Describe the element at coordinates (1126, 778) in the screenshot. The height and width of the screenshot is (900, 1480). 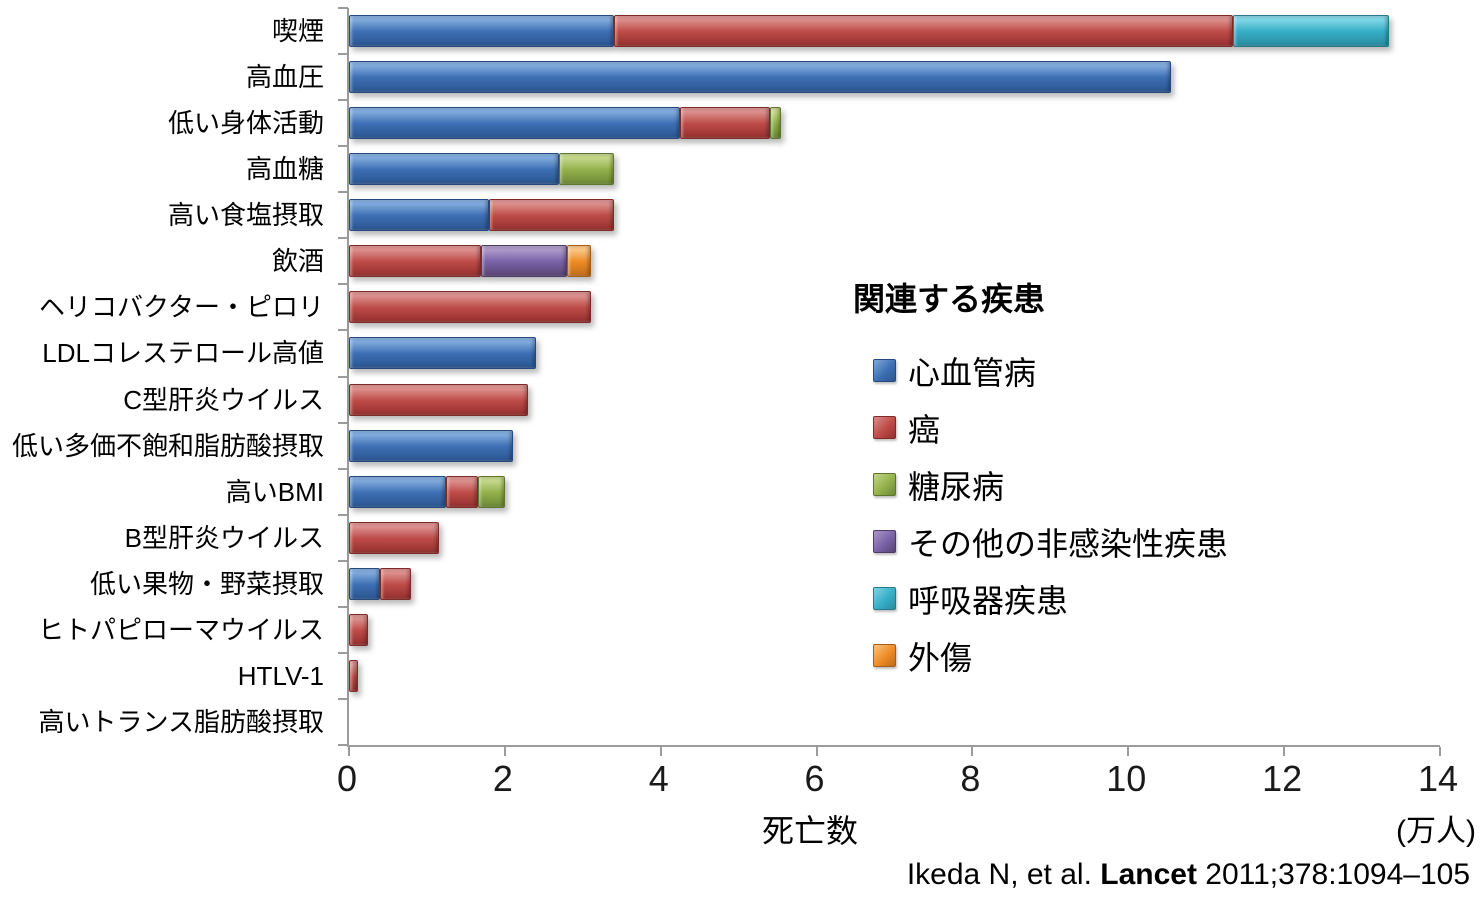
I see `x-tick-label: 10` at that location.